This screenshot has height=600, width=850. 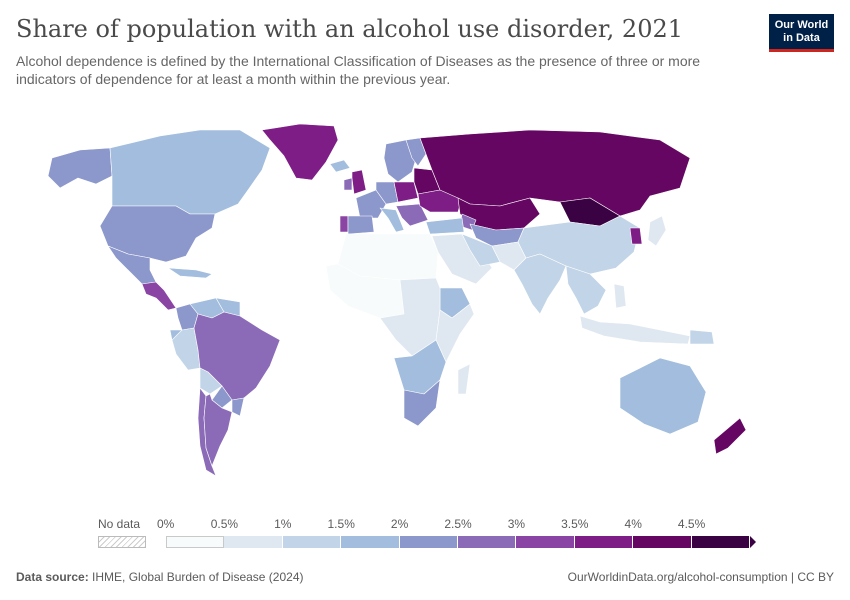 What do you see at coordinates (481, 250) in the screenshot?
I see `region-iran` at bounding box center [481, 250].